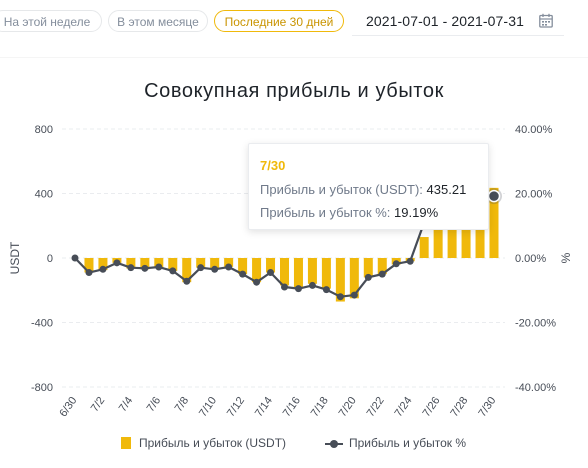  What do you see at coordinates (534, 195) in the screenshot?
I see `right-tick-label: 20.00%` at bounding box center [534, 195].